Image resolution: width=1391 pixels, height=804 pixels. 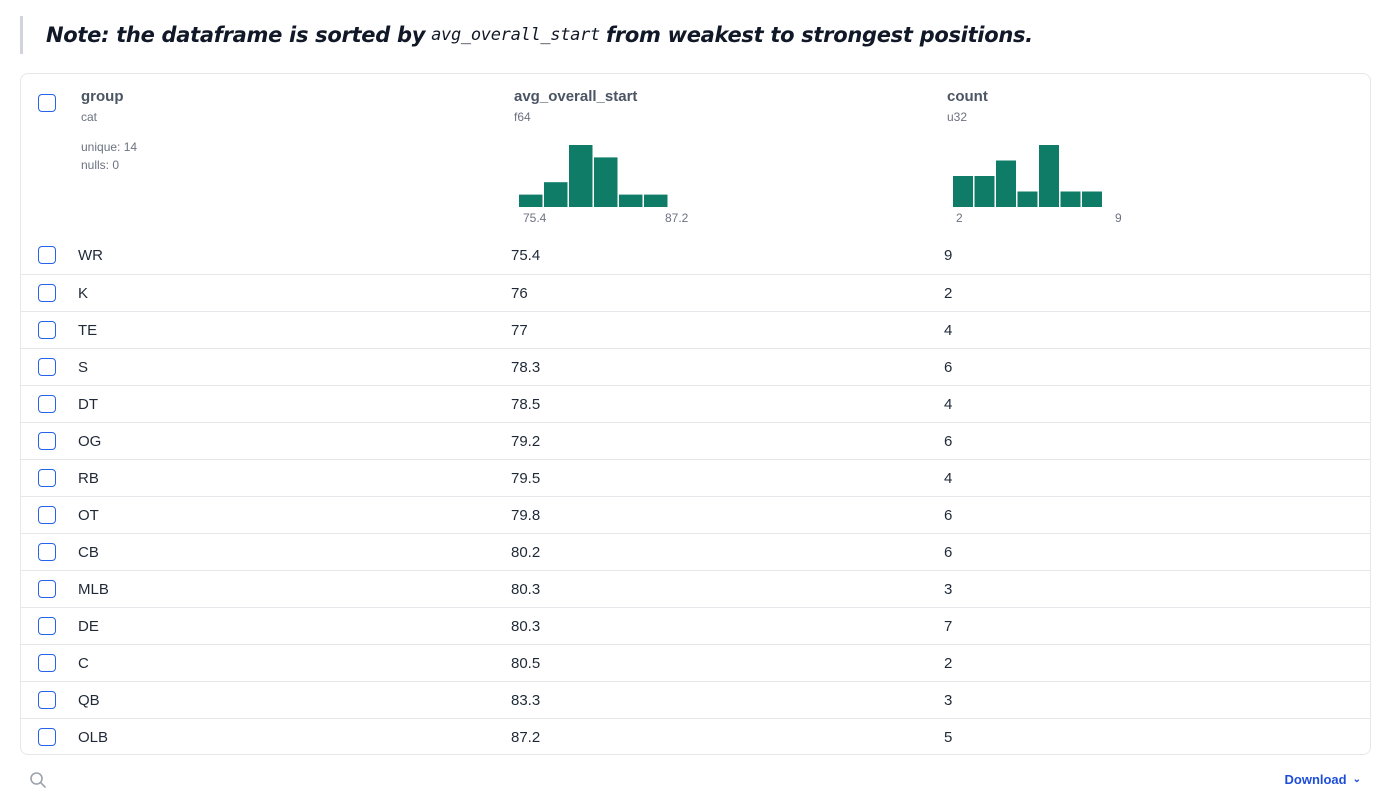 I want to click on cell-group: WR, so click(x=90, y=255).